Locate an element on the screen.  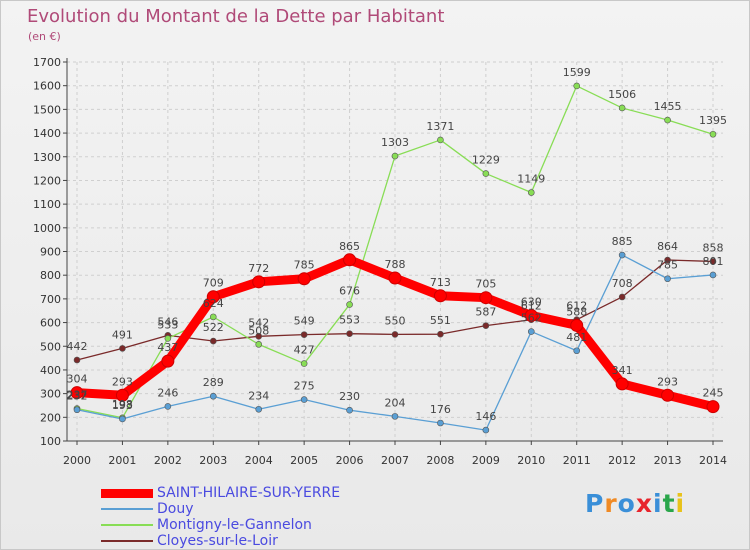
data-label: 709 is located at coordinates (213, 283).